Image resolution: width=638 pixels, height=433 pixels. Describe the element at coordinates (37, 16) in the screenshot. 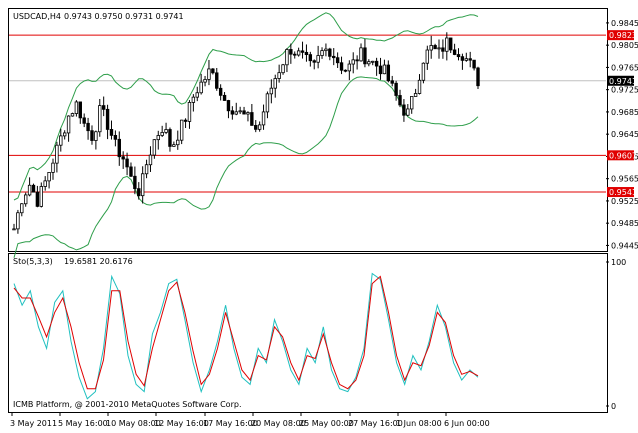

I see `chart-symbol: USDCAD,H4` at that location.